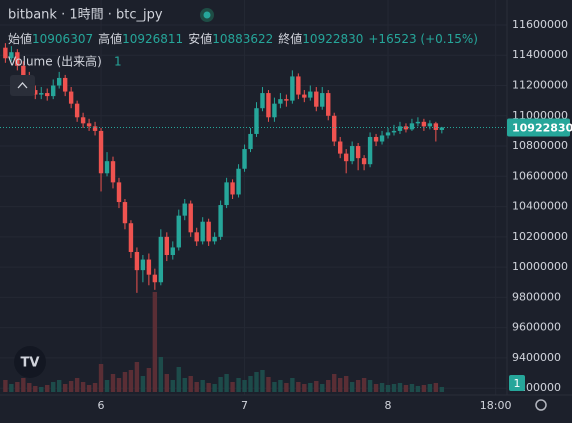 This screenshot has width=572, height=423. What do you see at coordinates (423, 39) in the screenshot?
I see `change: +16523 (+0.15%)` at bounding box center [423, 39].